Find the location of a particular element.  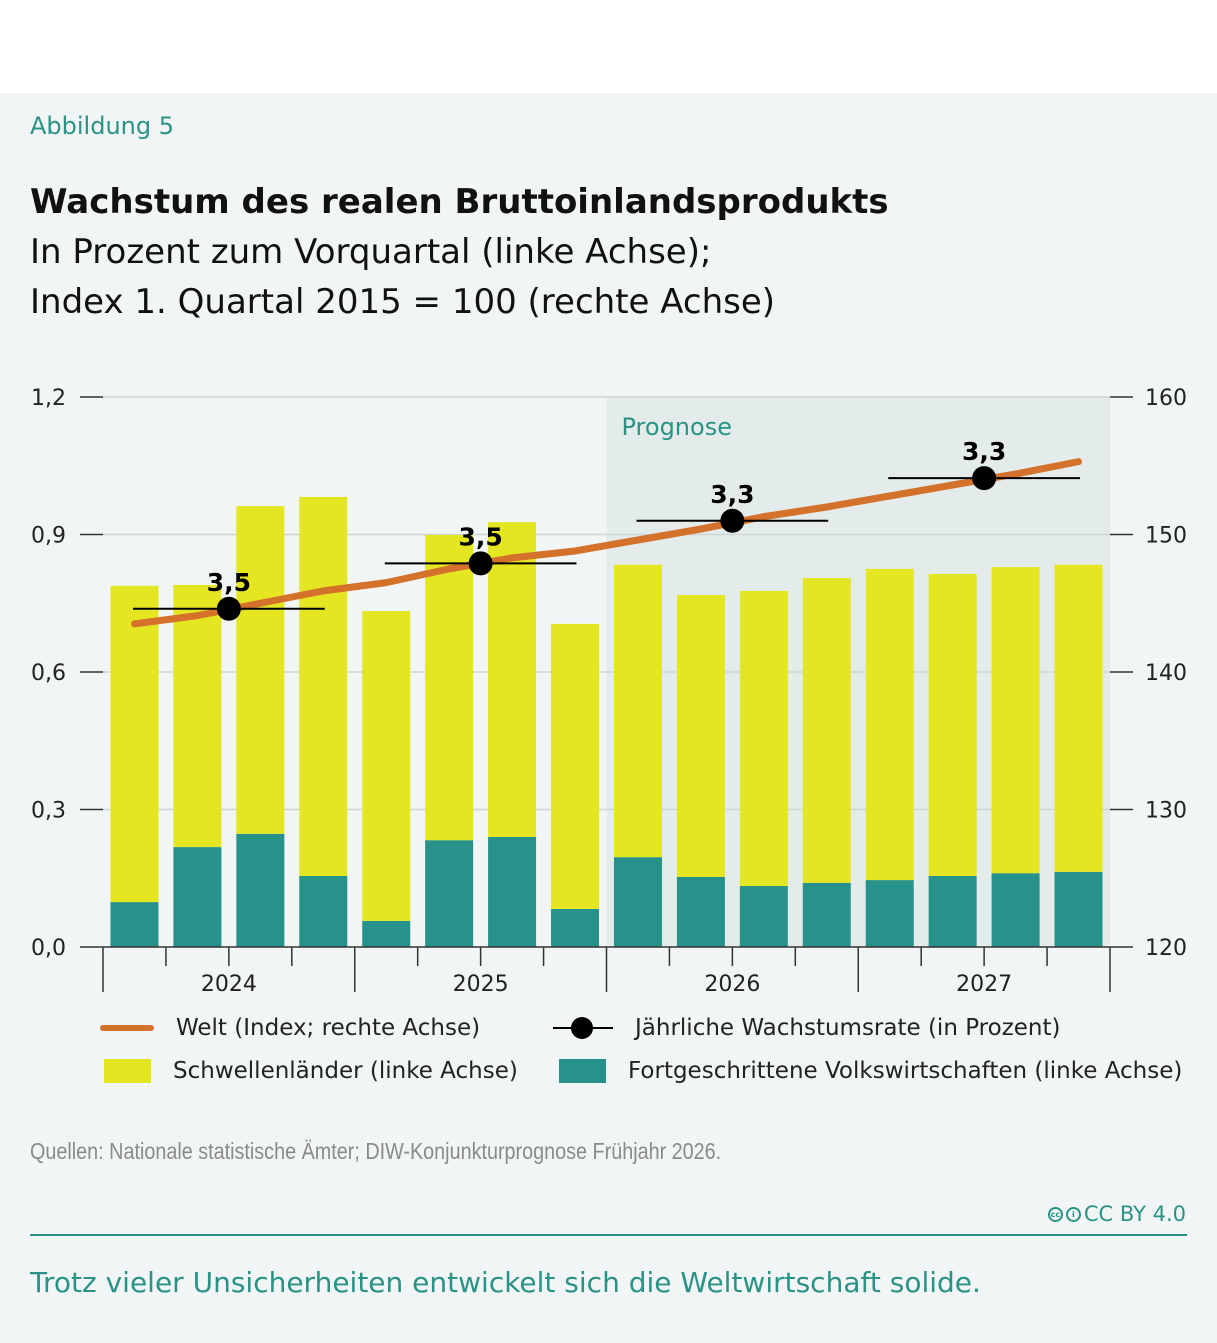

left-tick-label: 0,3 is located at coordinates (48, 811).